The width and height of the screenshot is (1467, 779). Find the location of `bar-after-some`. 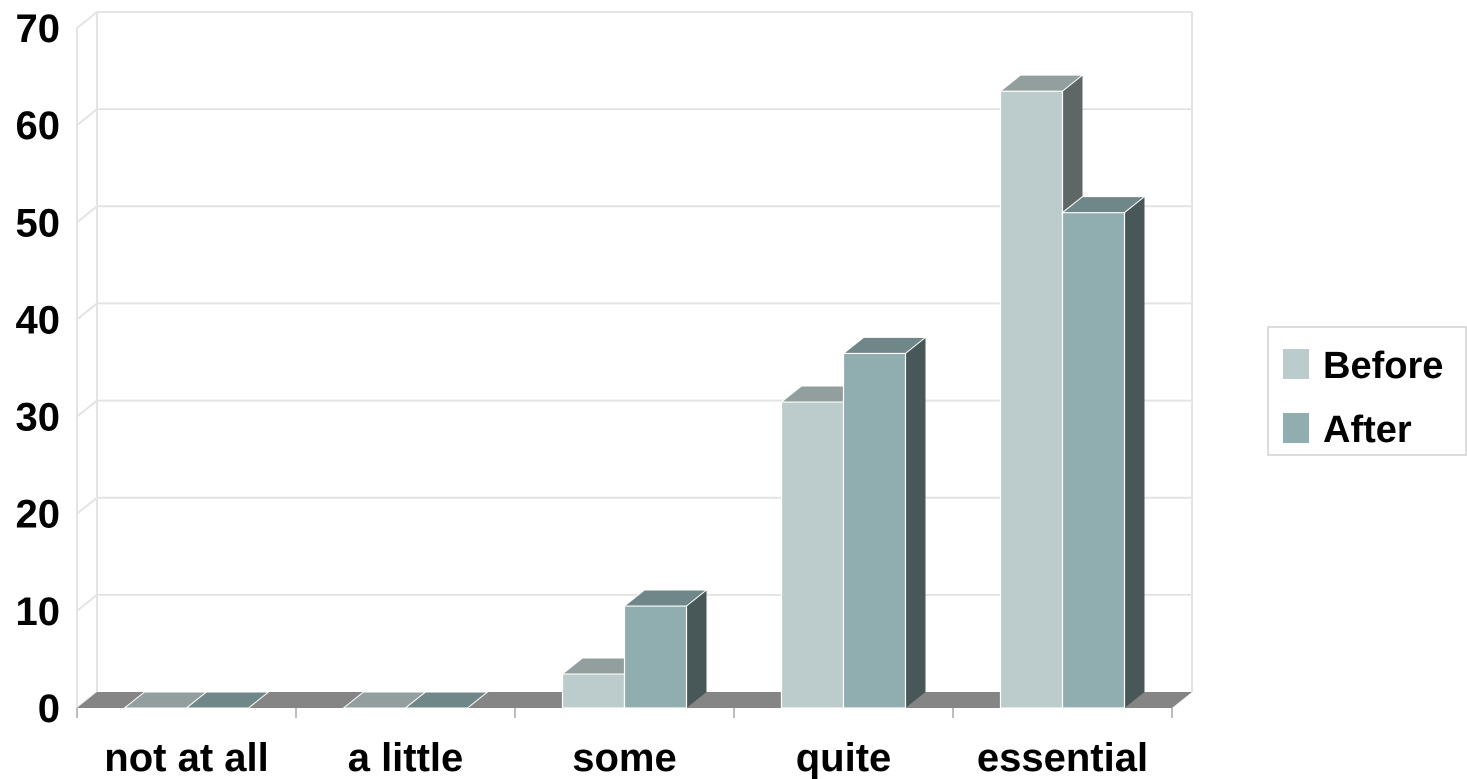

bar-after-some is located at coordinates (665, 649).